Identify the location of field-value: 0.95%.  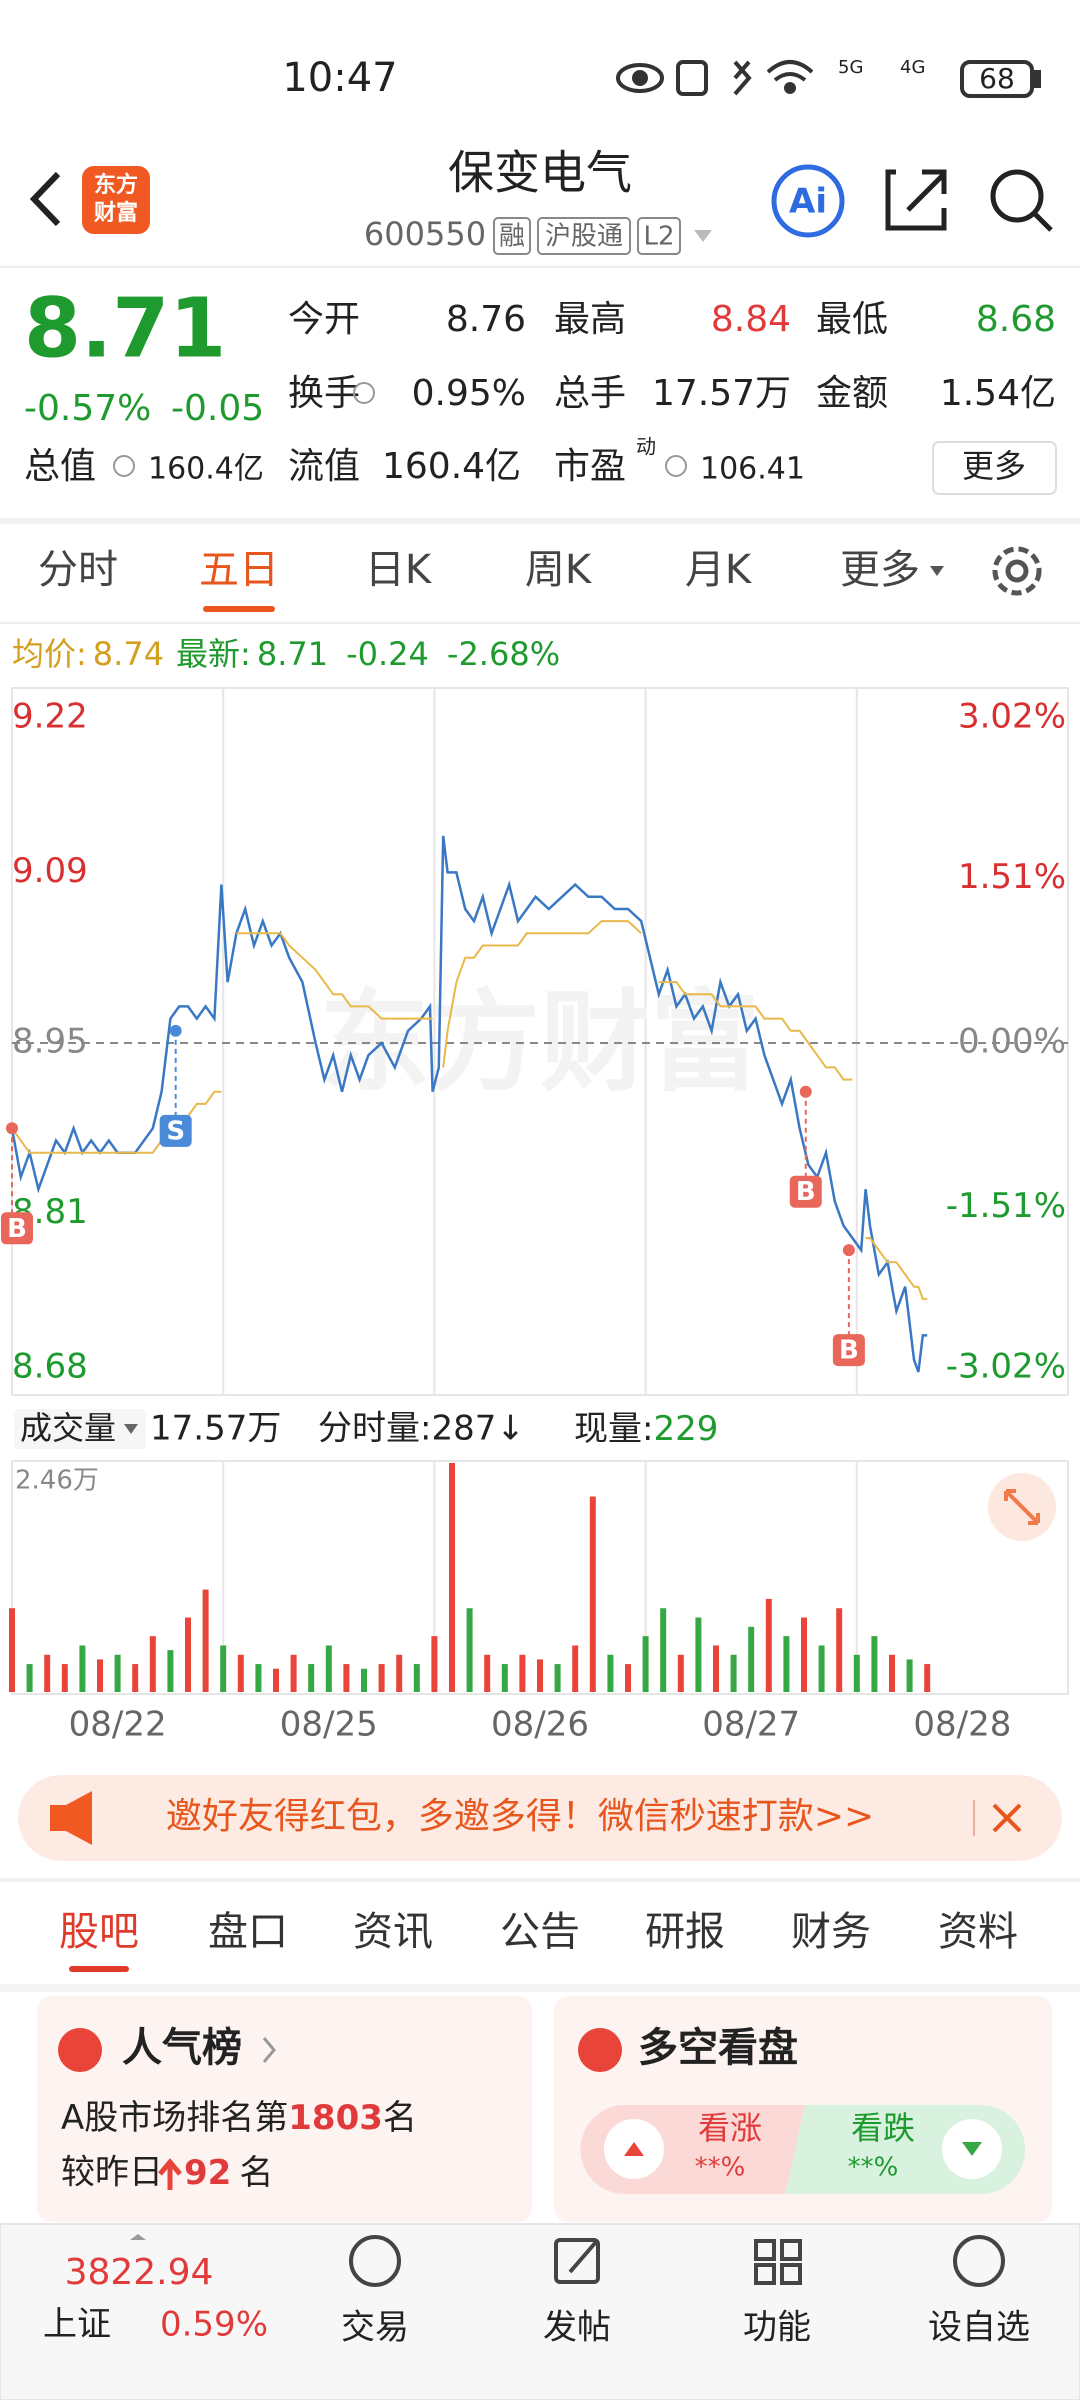
(469, 393).